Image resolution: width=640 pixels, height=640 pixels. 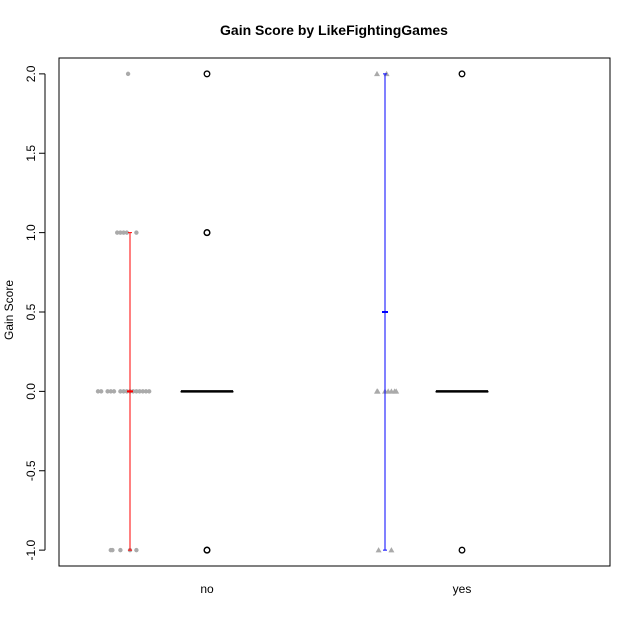 What do you see at coordinates (31, 470) in the screenshot?
I see `y-tick-label: -0.5` at bounding box center [31, 470].